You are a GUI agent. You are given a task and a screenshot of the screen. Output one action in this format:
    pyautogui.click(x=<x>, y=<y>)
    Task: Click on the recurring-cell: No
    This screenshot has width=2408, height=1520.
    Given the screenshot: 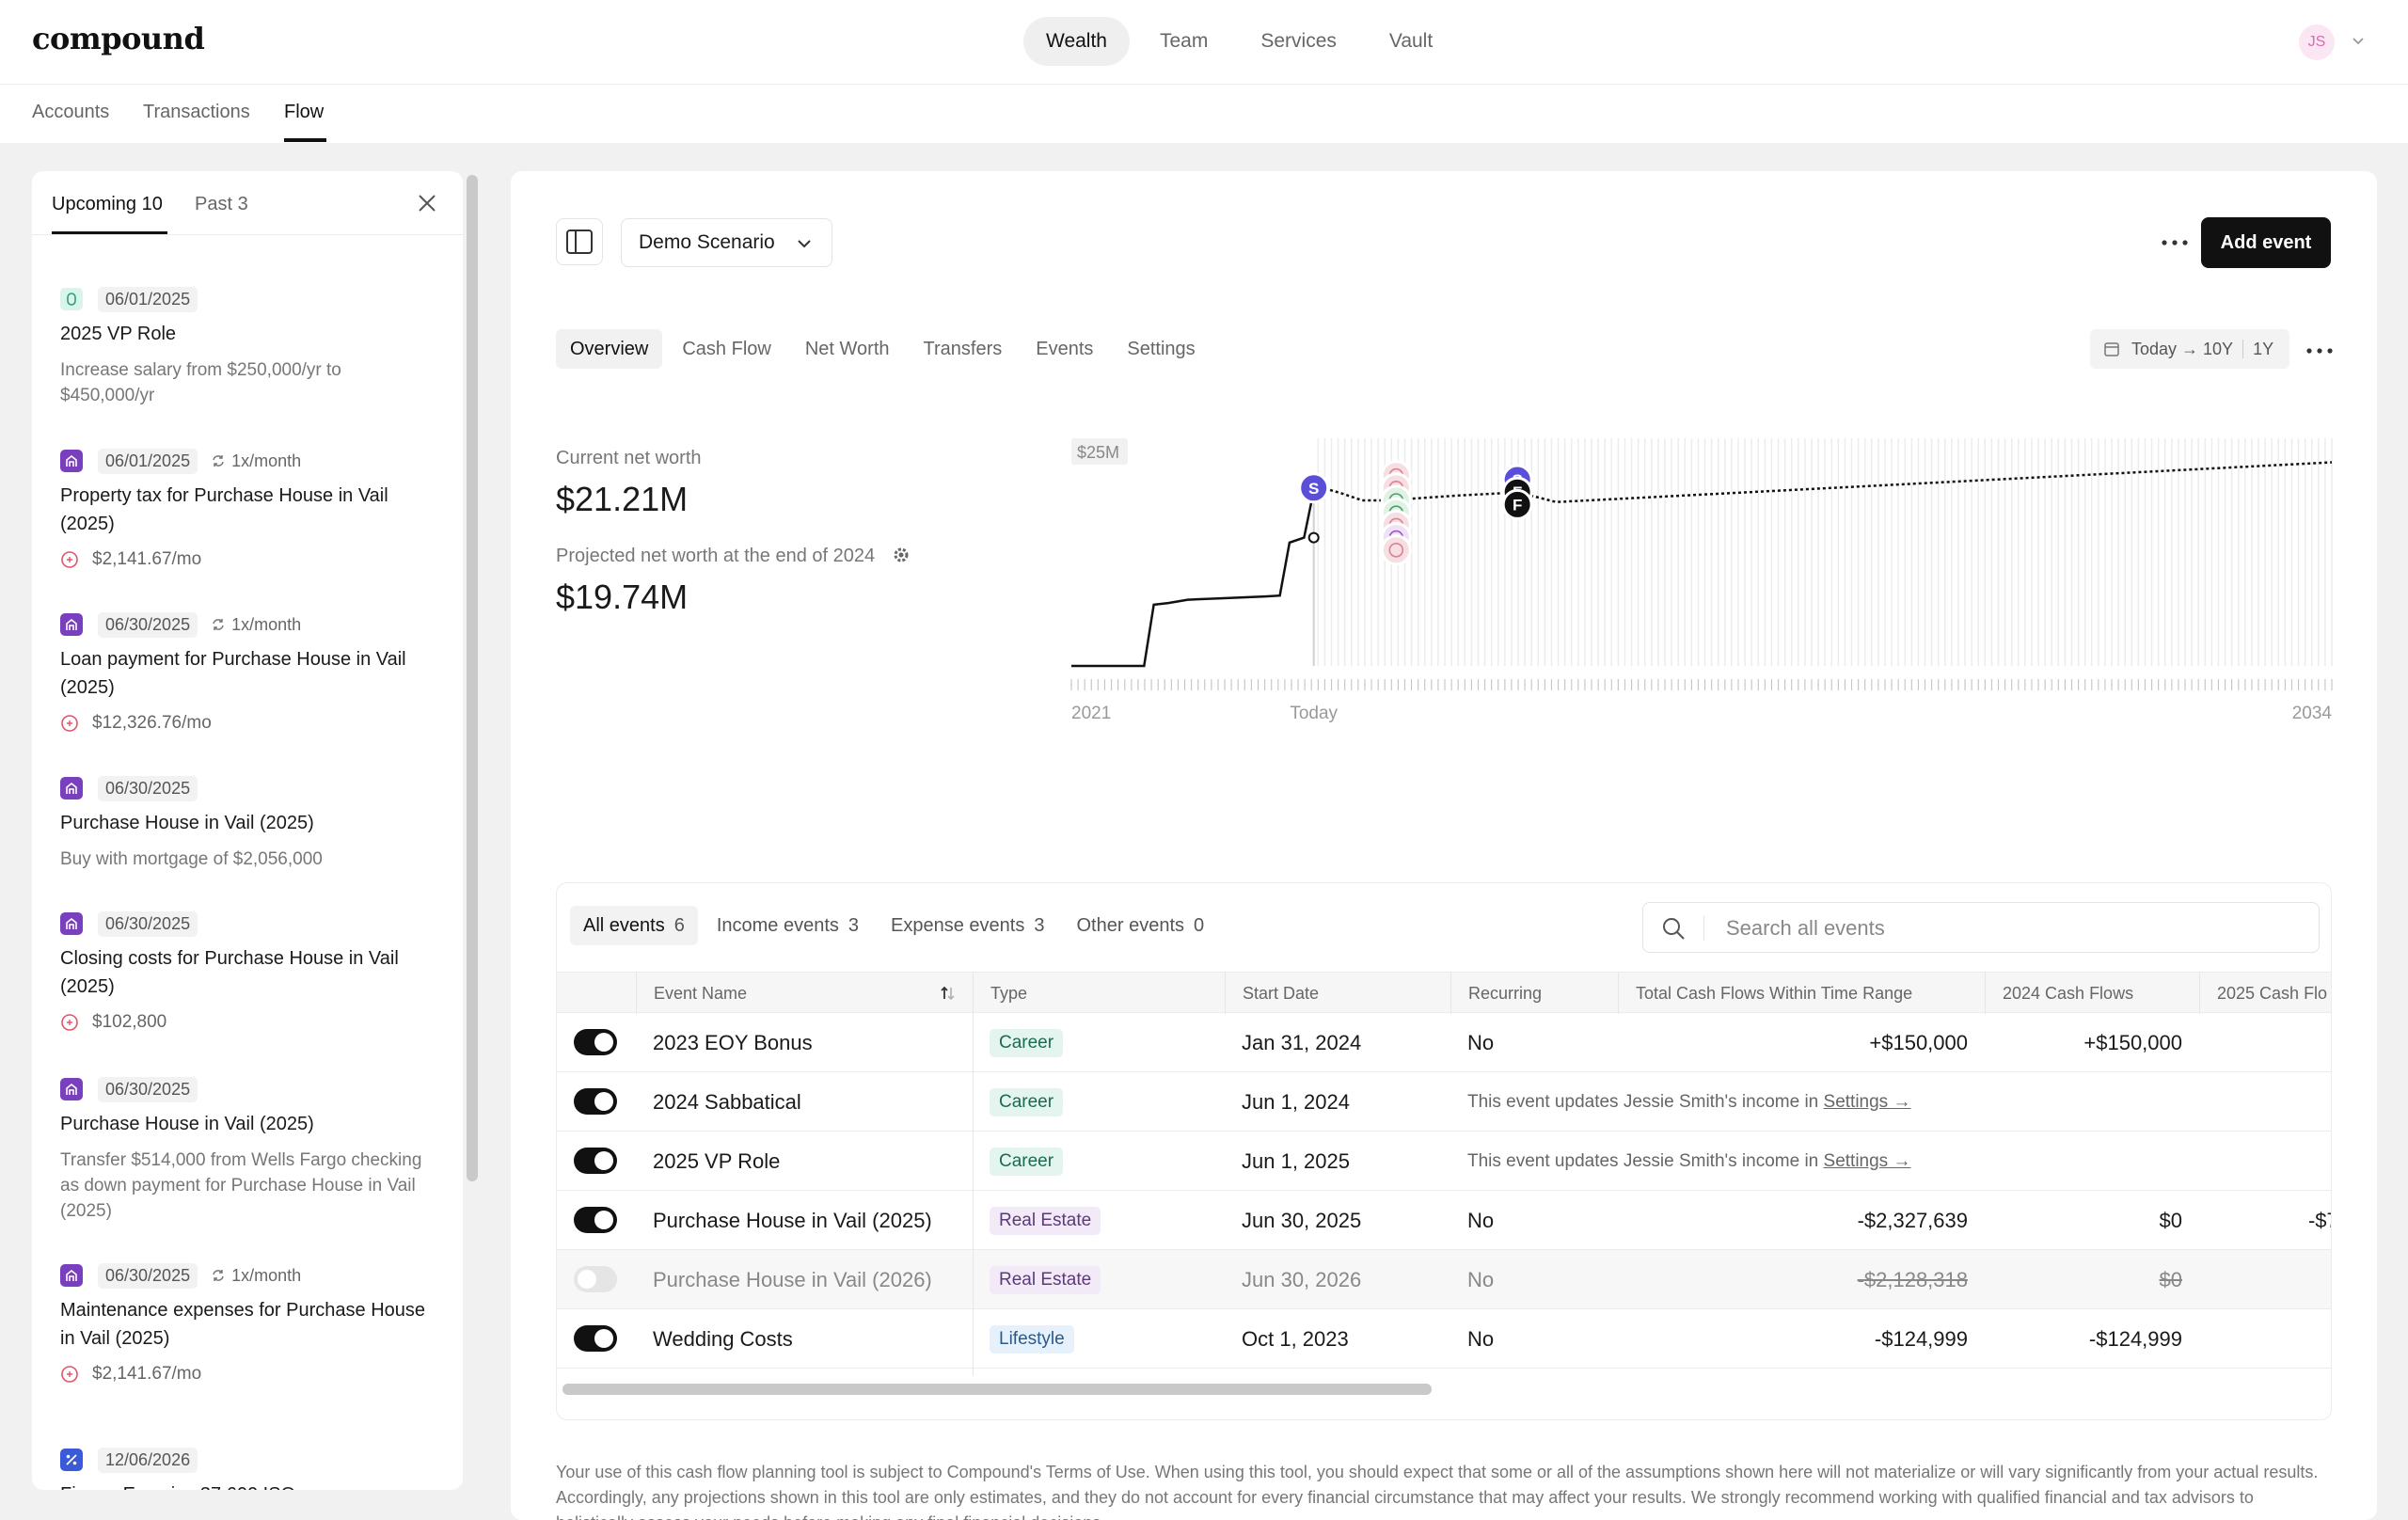 What is the action you would take?
    pyautogui.click(x=1481, y=1042)
    